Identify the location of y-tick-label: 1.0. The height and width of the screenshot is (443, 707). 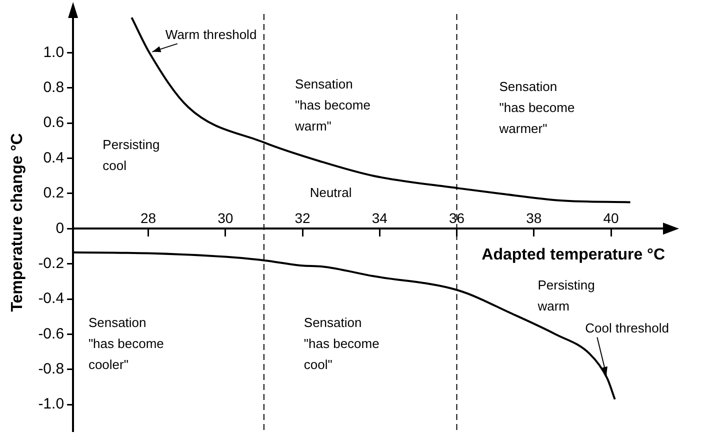
(53, 52).